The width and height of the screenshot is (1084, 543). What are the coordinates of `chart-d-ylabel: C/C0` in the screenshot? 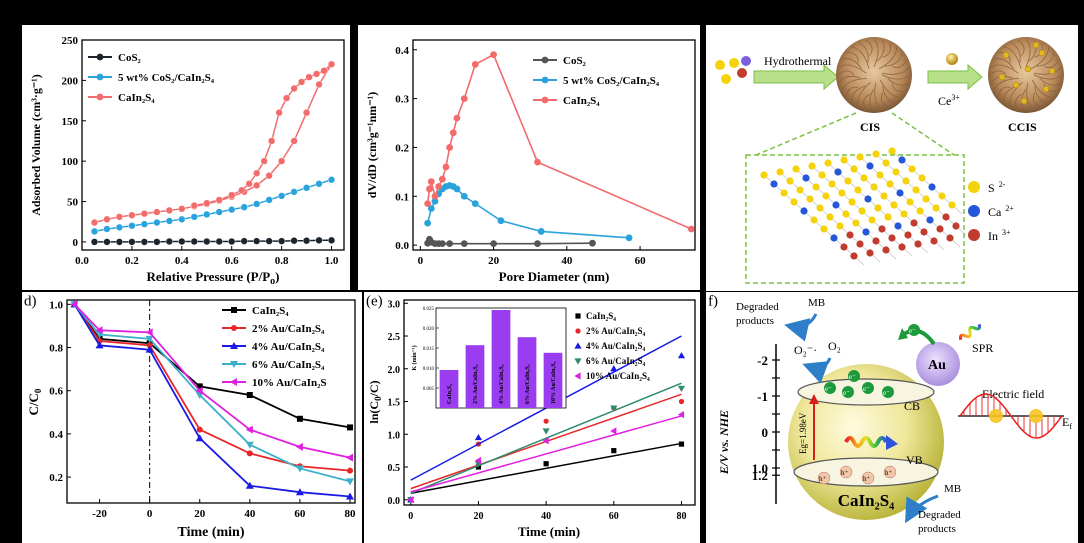 It's located at (34, 401).